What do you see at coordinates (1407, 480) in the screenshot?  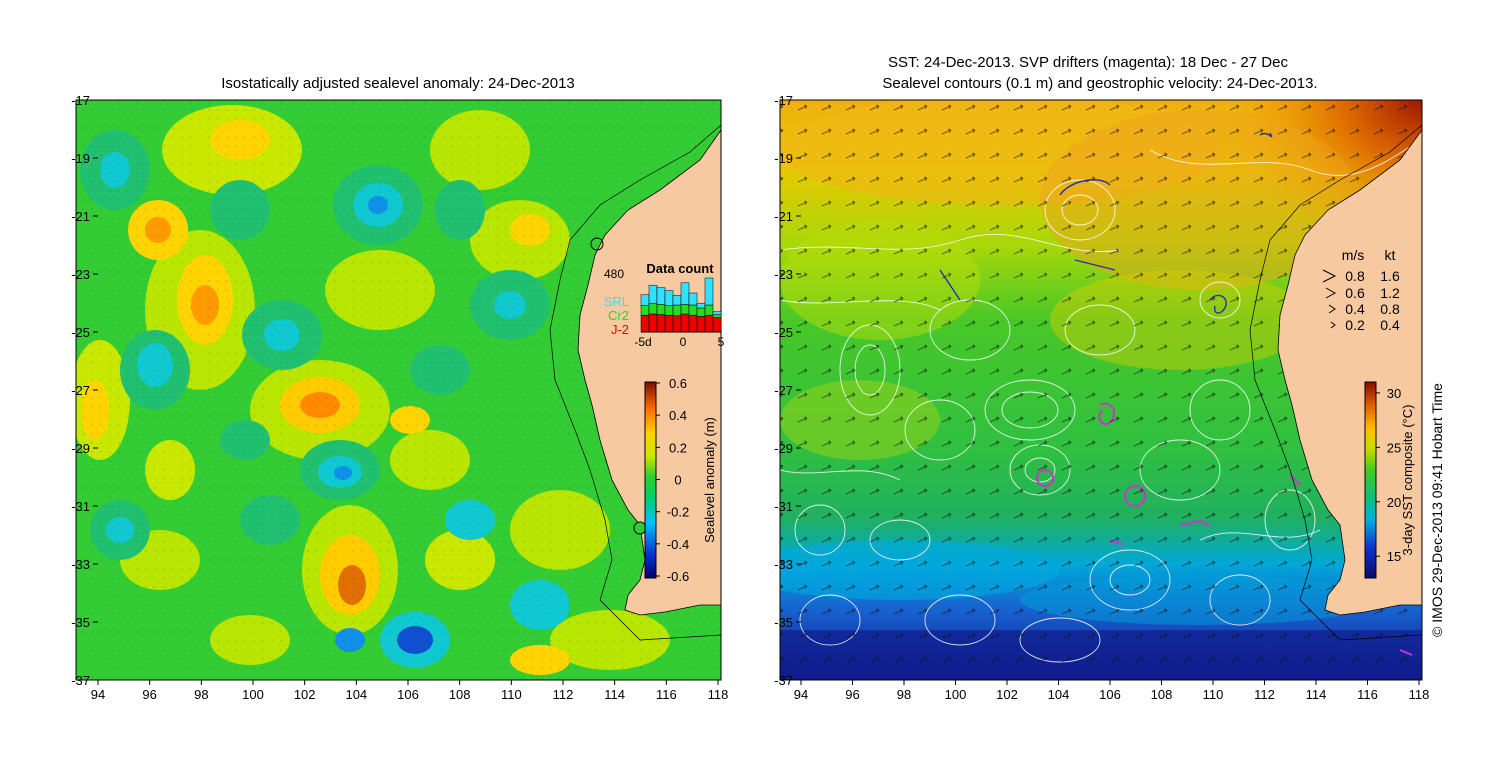 I see `sst-colorbar-label: 3-day SST composite (°C)` at bounding box center [1407, 480].